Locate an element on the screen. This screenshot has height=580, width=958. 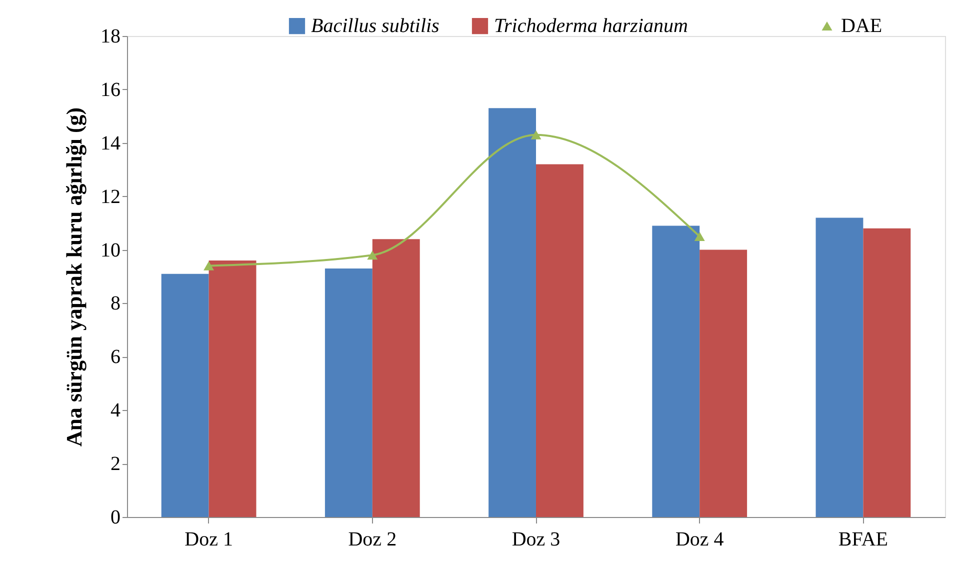
y-tick-label: 2 is located at coordinates (115, 464).